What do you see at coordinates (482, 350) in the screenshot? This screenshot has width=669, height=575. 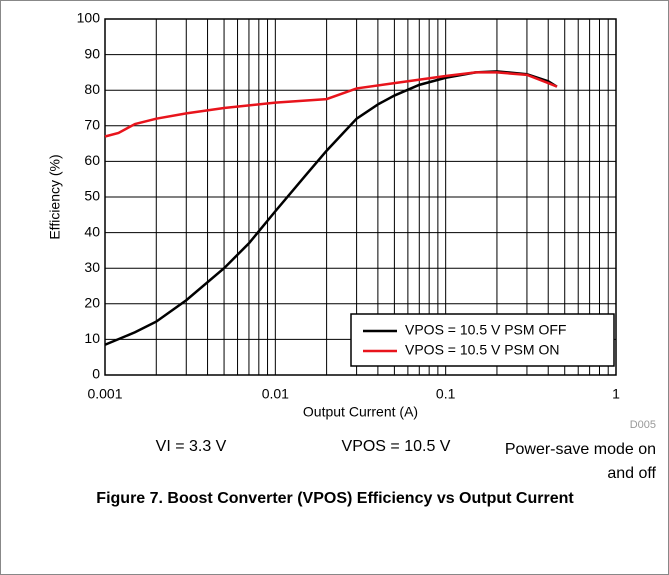 I see `legend-label: VPOS = 10.5 V PSM ON` at bounding box center [482, 350].